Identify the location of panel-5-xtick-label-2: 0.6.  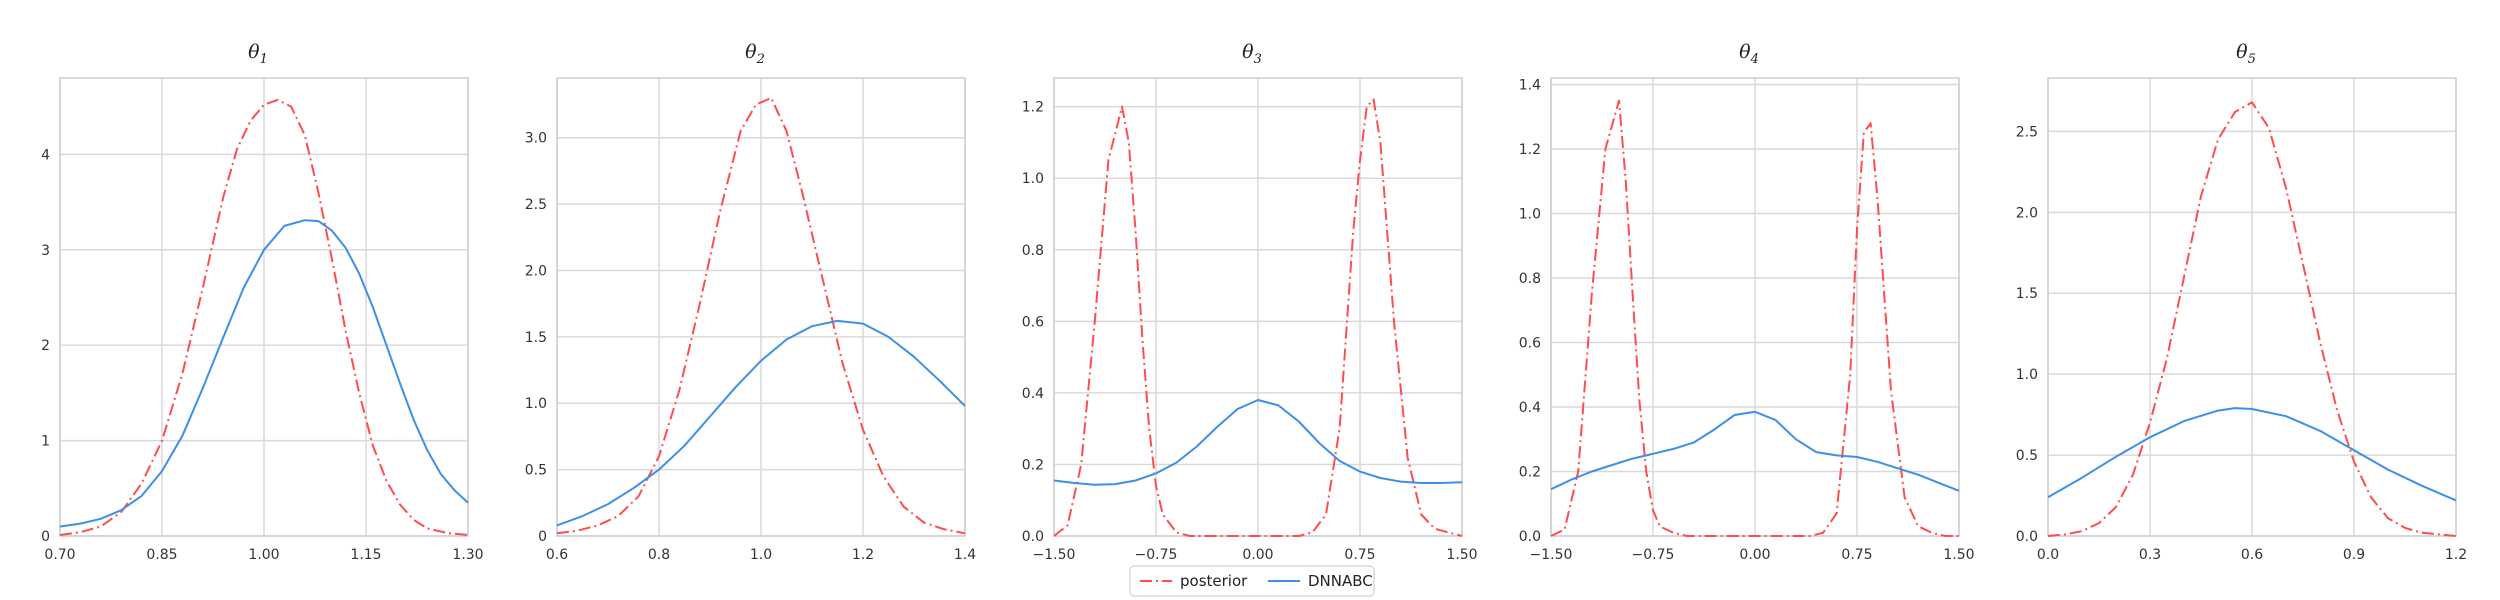
(2252, 555).